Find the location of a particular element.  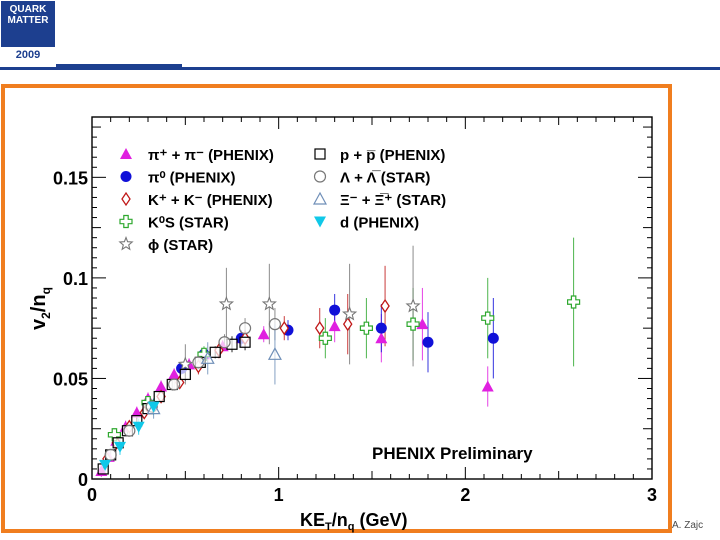

legend-label: K⁺ + K⁻ (PHENIX) is located at coordinates (210, 200).